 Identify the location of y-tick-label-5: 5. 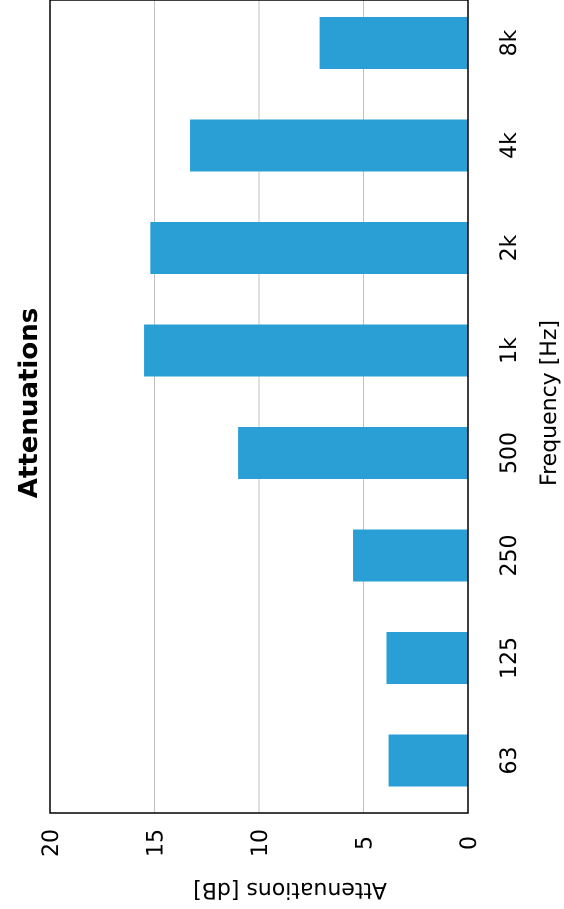
(365, 843).